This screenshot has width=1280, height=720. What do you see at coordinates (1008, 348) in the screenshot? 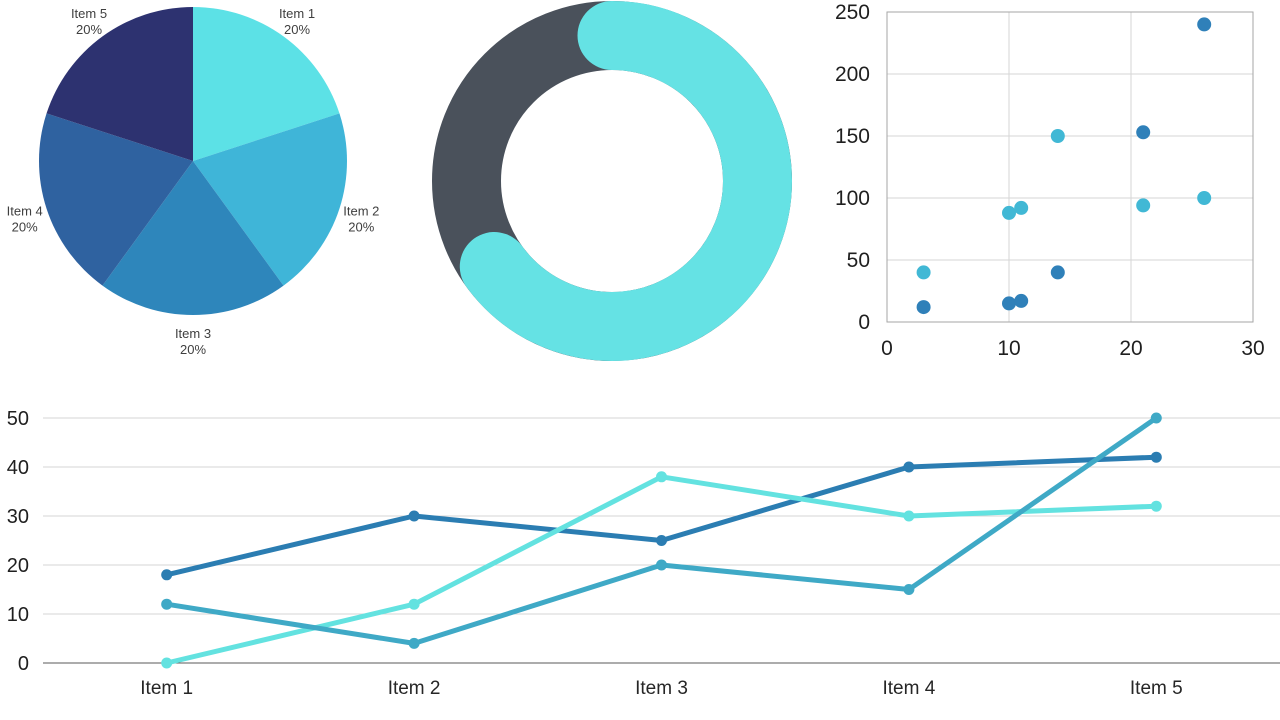
I see `x-tick-label: 10` at bounding box center [1008, 348].